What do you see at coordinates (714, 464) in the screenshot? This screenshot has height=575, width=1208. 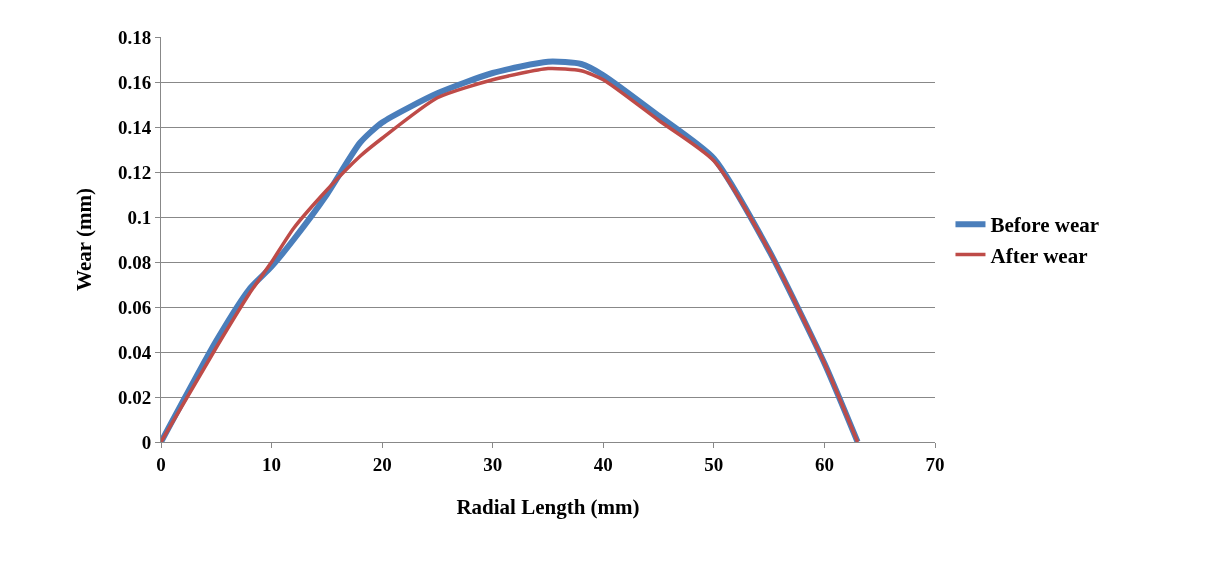 I see `x-tick-label: 50` at bounding box center [714, 464].